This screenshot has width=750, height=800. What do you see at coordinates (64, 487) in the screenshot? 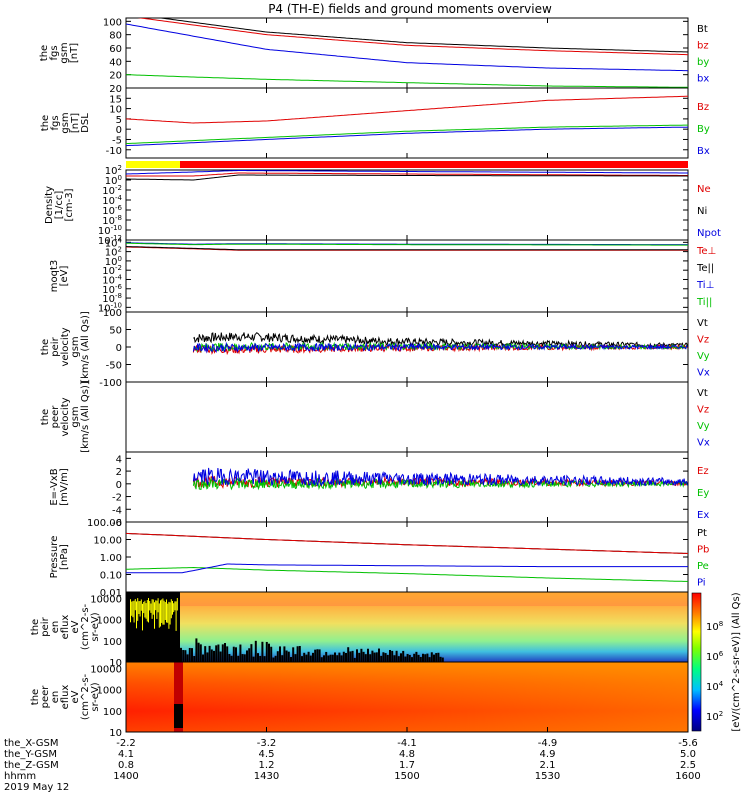
I see `panel-7-ylabel-line: [mV/m]` at bounding box center [64, 487].